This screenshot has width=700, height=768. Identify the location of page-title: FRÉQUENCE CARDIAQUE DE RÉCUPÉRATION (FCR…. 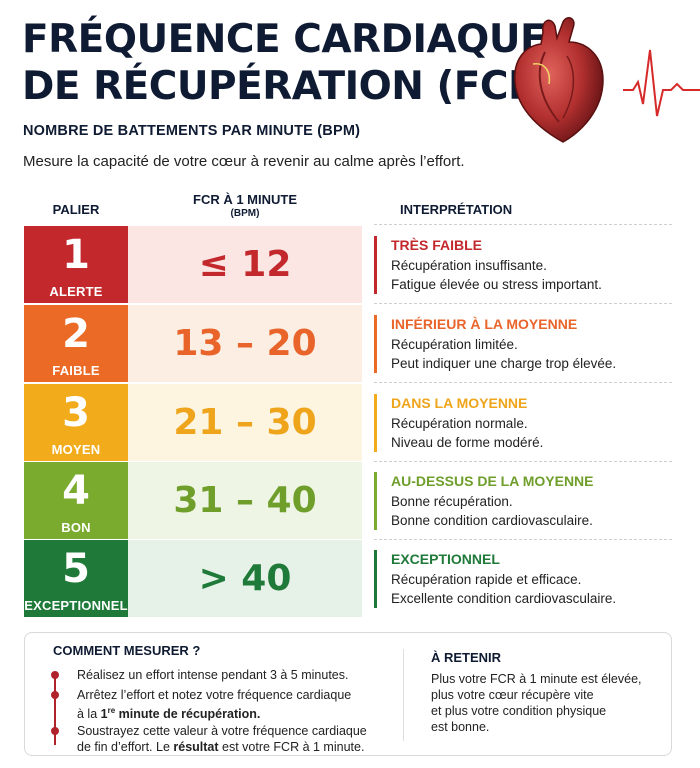
(288, 63).